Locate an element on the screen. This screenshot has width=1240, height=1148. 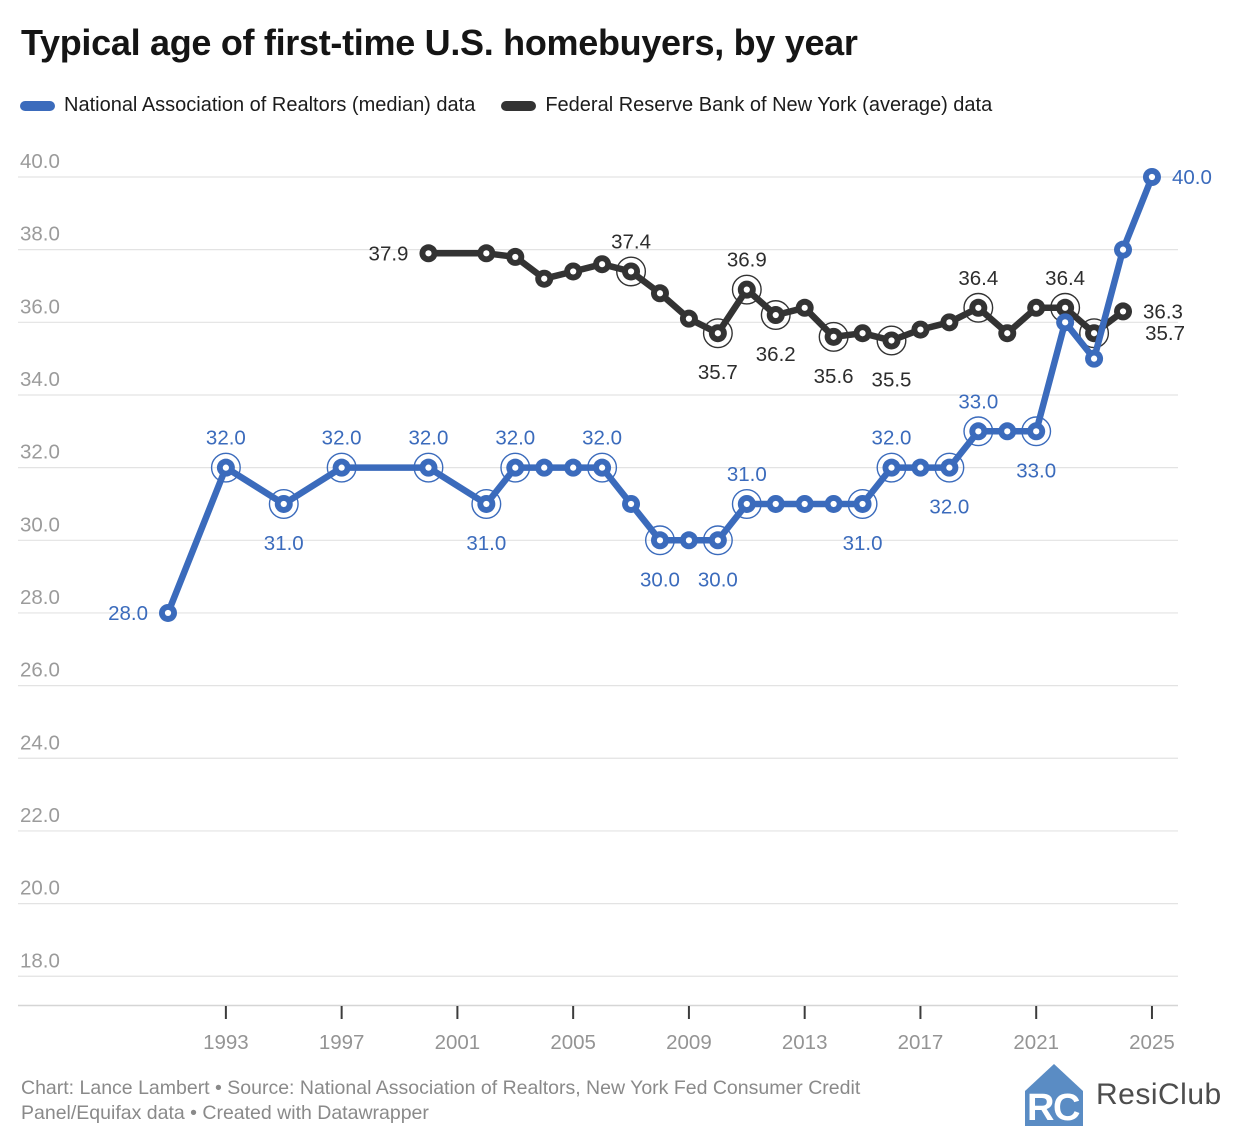
x-axis-label: 2009 is located at coordinates (689, 1042).